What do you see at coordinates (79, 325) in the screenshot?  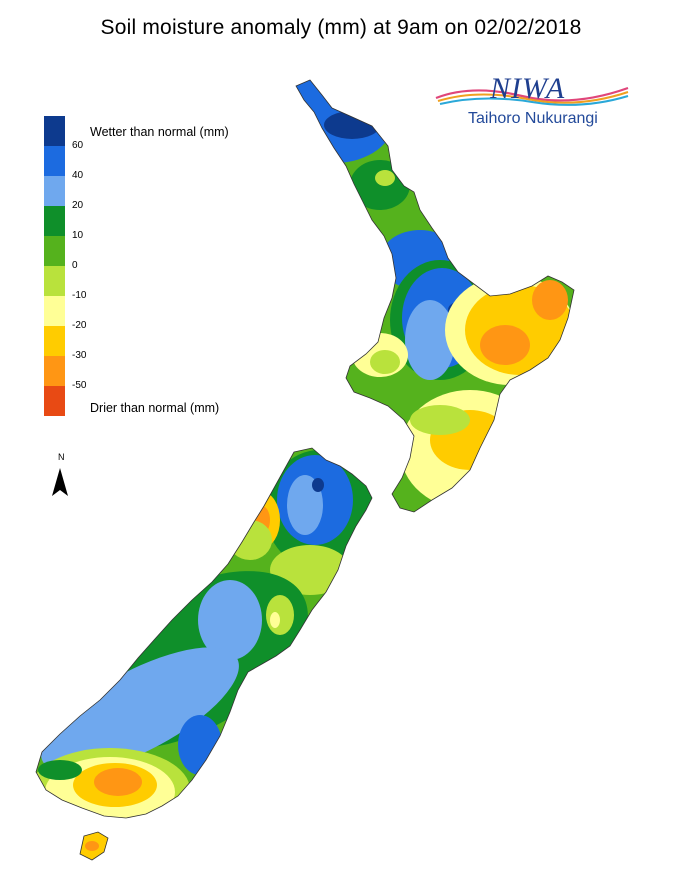 I see `legend-tick: -20` at bounding box center [79, 325].